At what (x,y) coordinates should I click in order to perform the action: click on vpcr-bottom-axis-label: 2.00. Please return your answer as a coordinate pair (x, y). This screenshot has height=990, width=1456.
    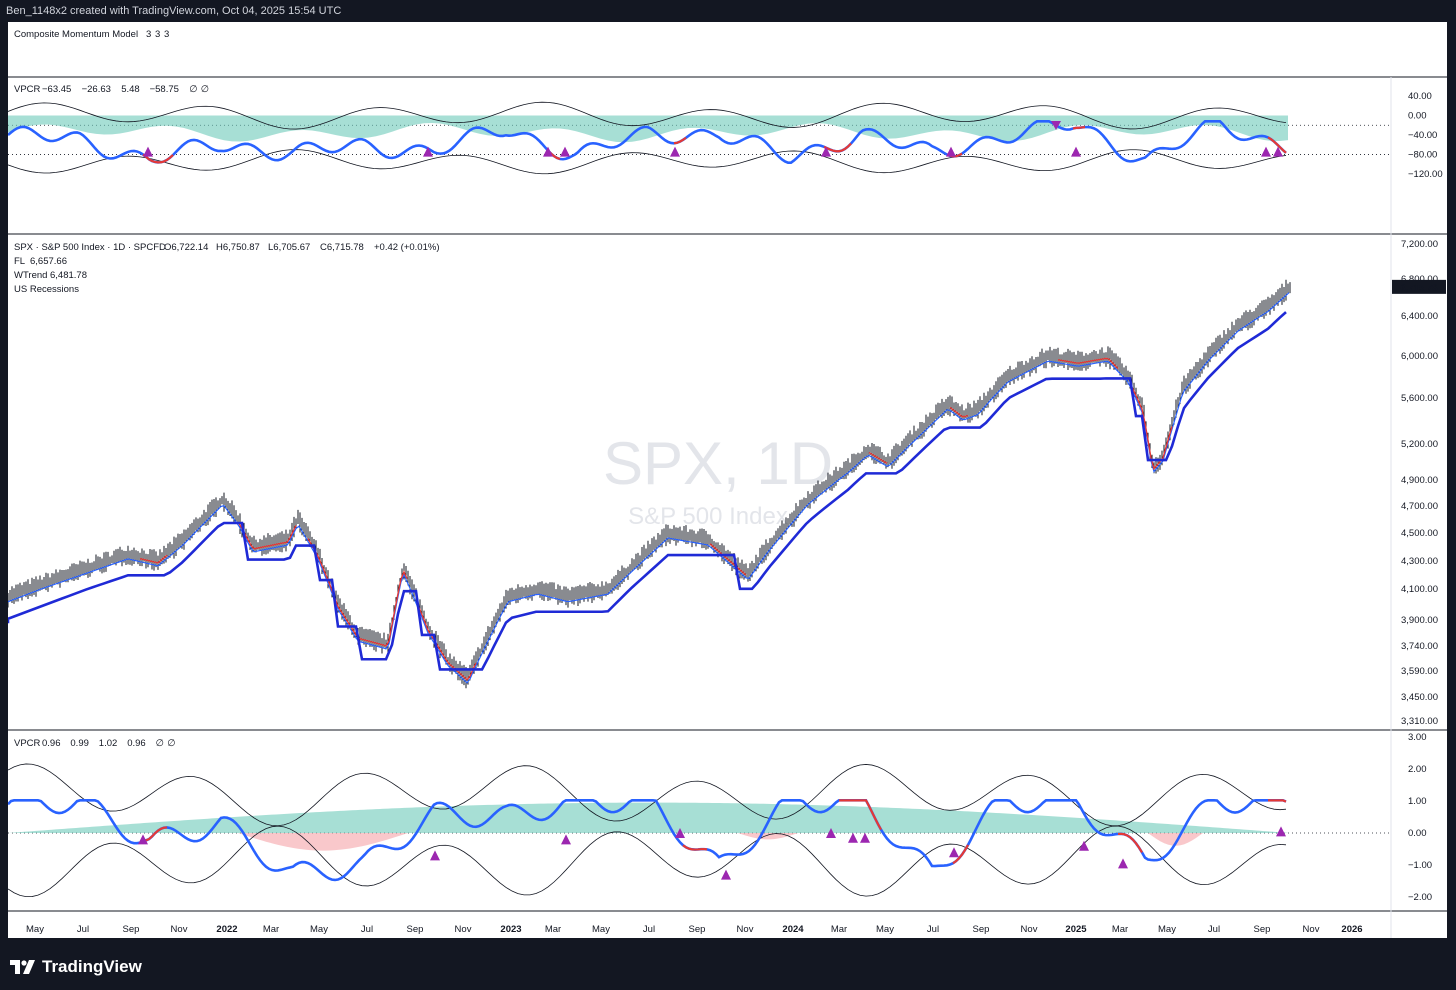
    Looking at the image, I should click on (1417, 769).